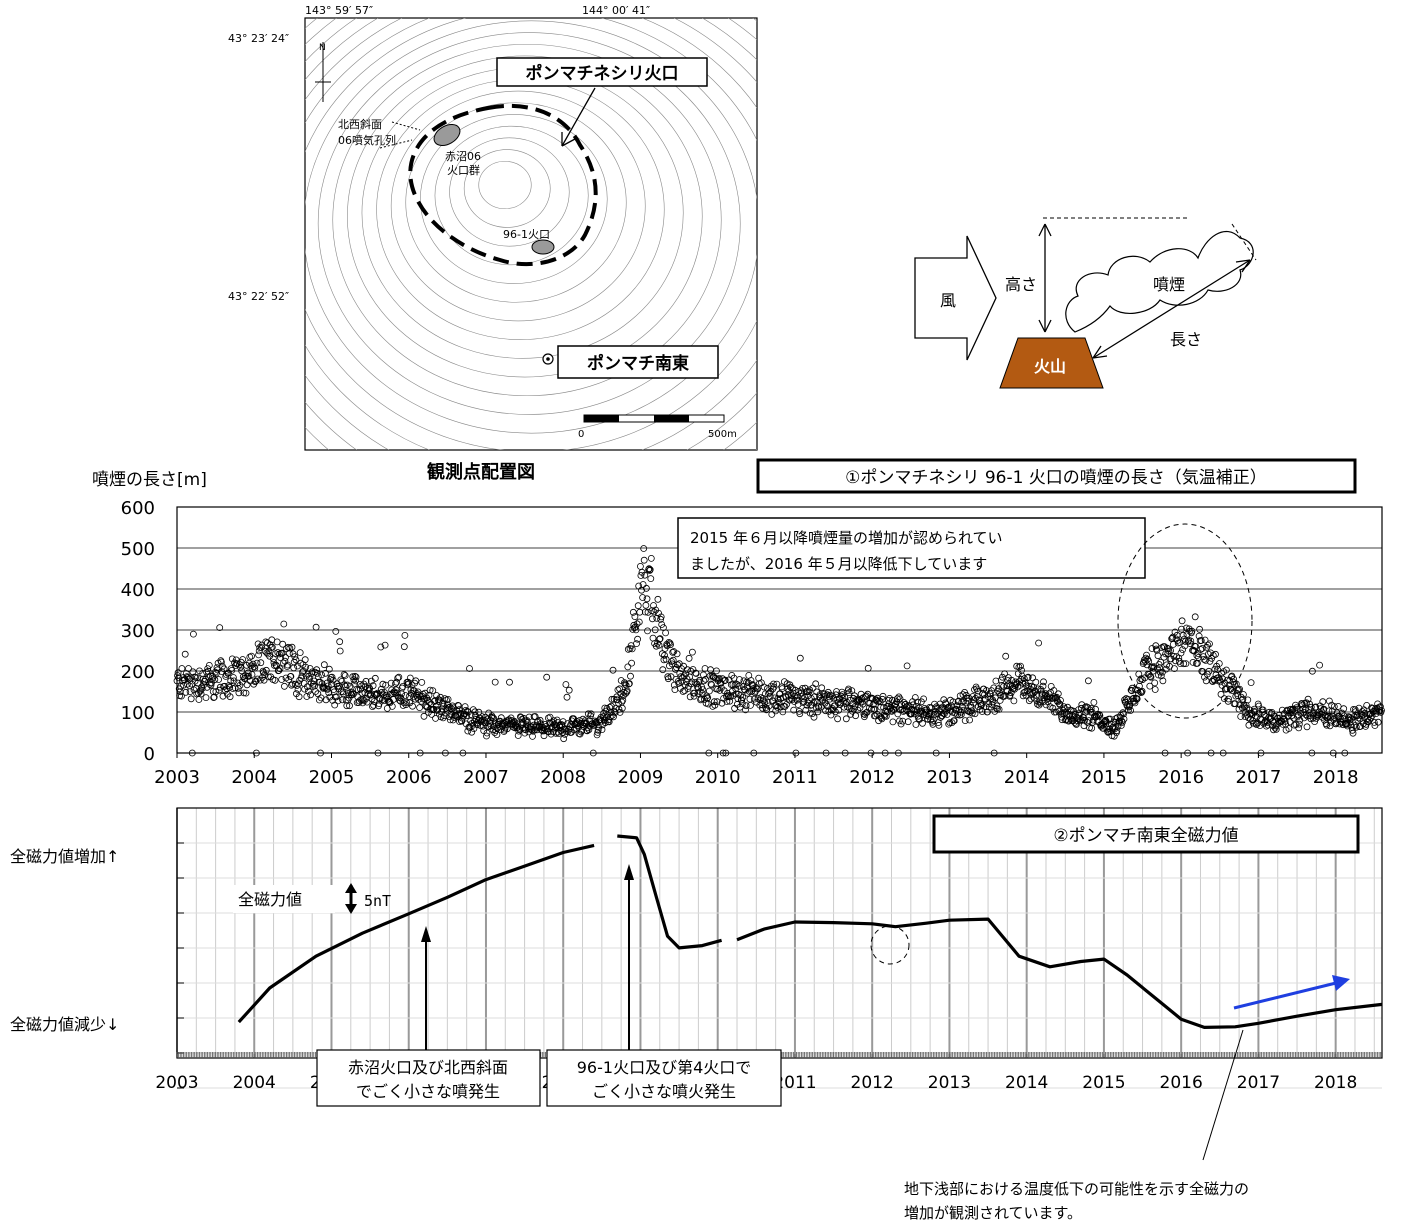 This screenshot has width=1406, height=1229. I want to click on map-contours, so click(531, 234).